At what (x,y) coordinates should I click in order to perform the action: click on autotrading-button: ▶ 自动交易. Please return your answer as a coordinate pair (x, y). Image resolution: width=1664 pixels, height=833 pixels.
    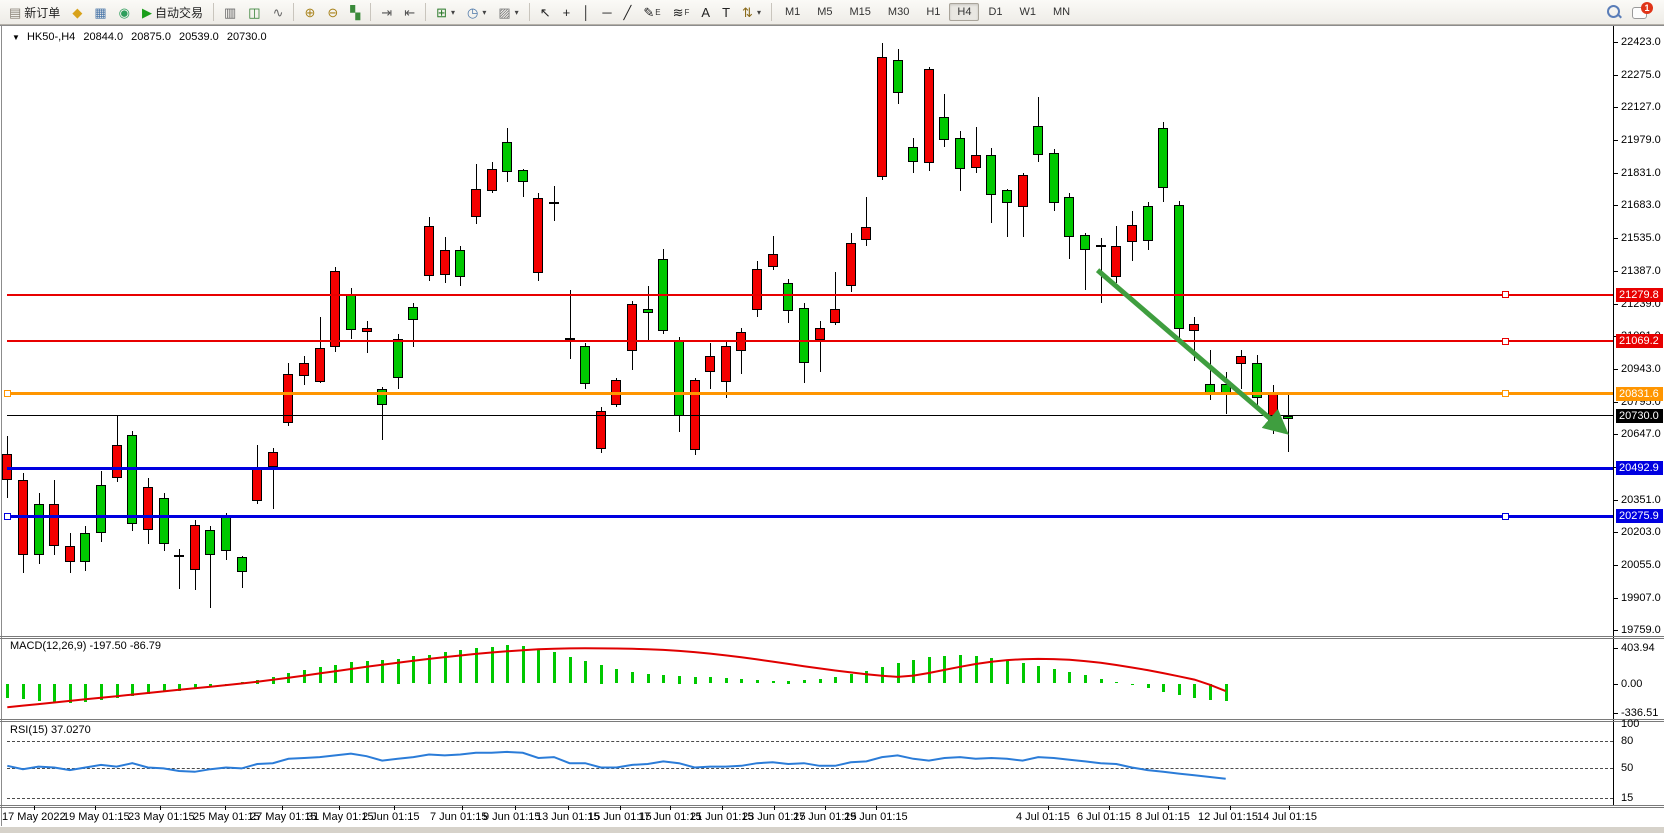
    Looking at the image, I should click on (172, 12).